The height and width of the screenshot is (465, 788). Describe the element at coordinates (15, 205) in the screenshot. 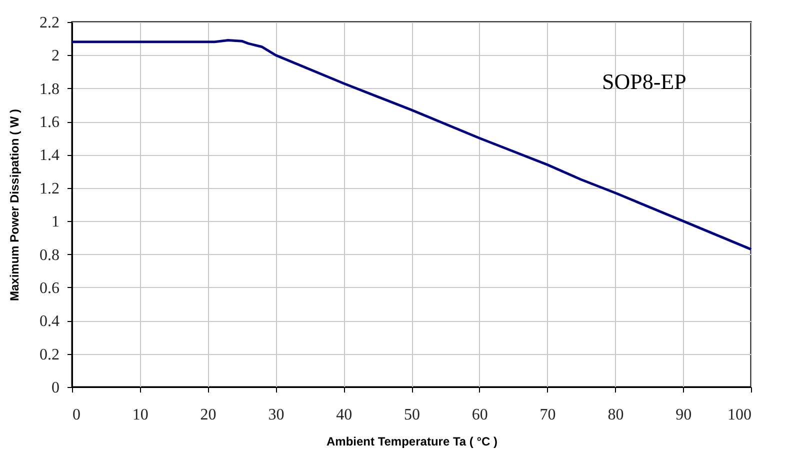

I see `y-axis-title: Maximum Power Dissipation ( W )` at that location.